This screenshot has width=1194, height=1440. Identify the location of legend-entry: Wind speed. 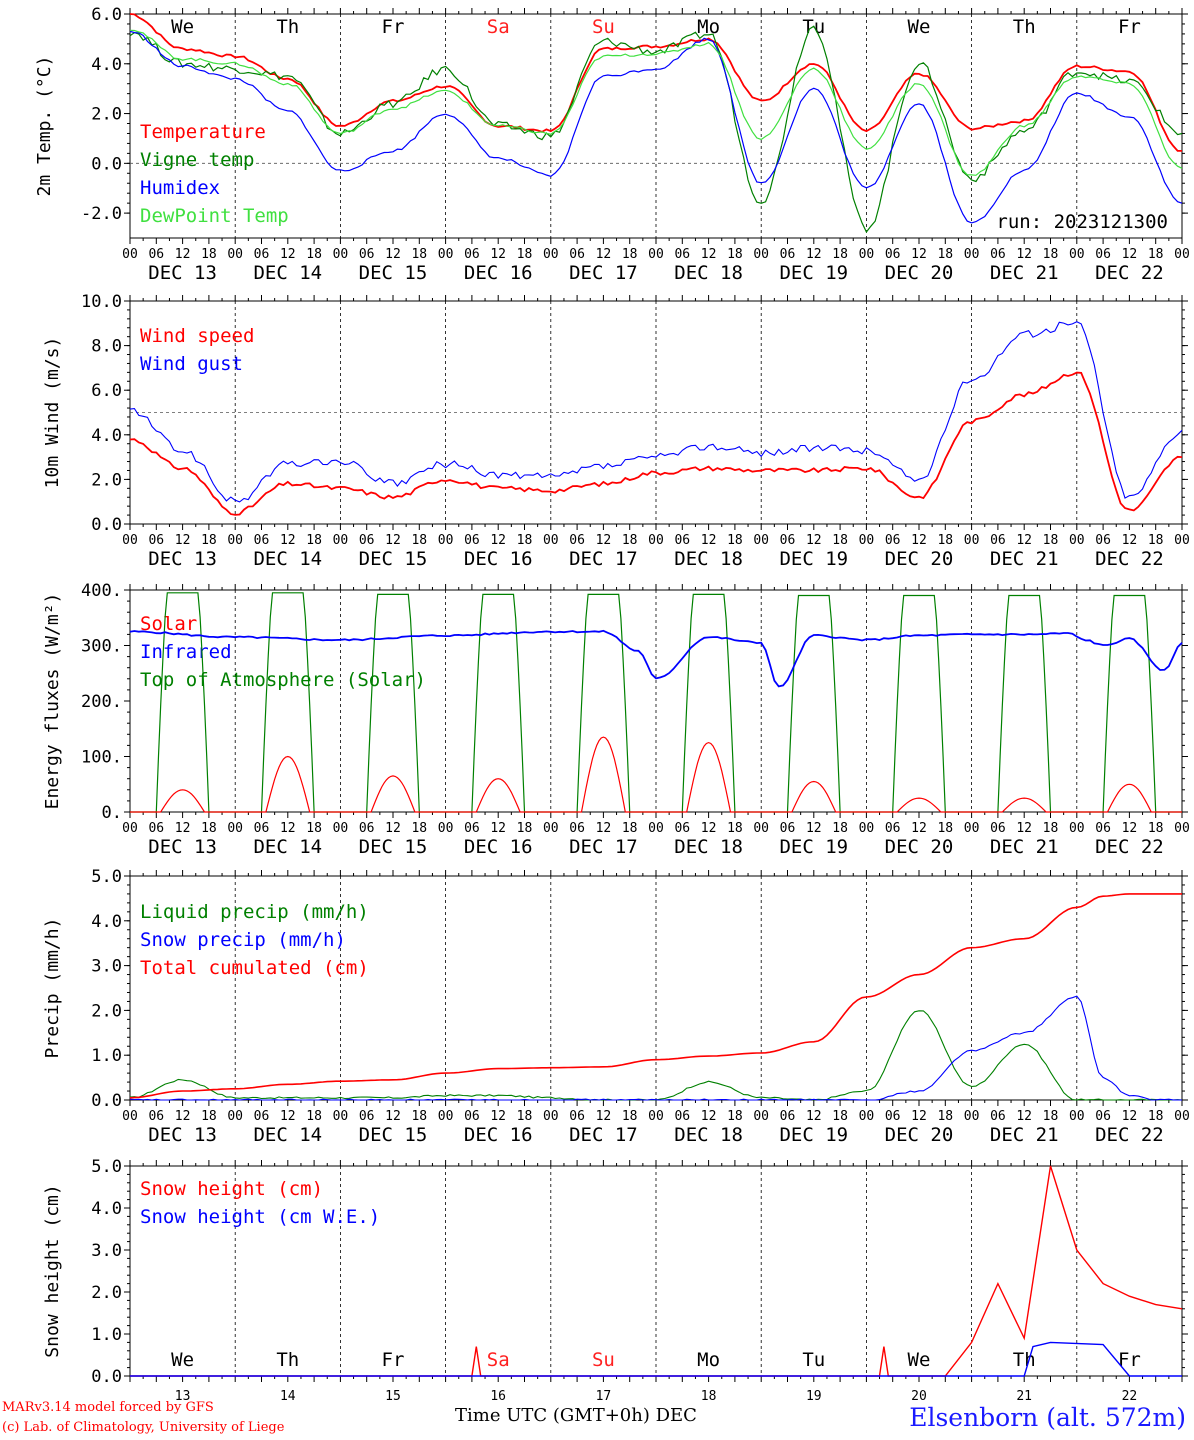
(197, 336).